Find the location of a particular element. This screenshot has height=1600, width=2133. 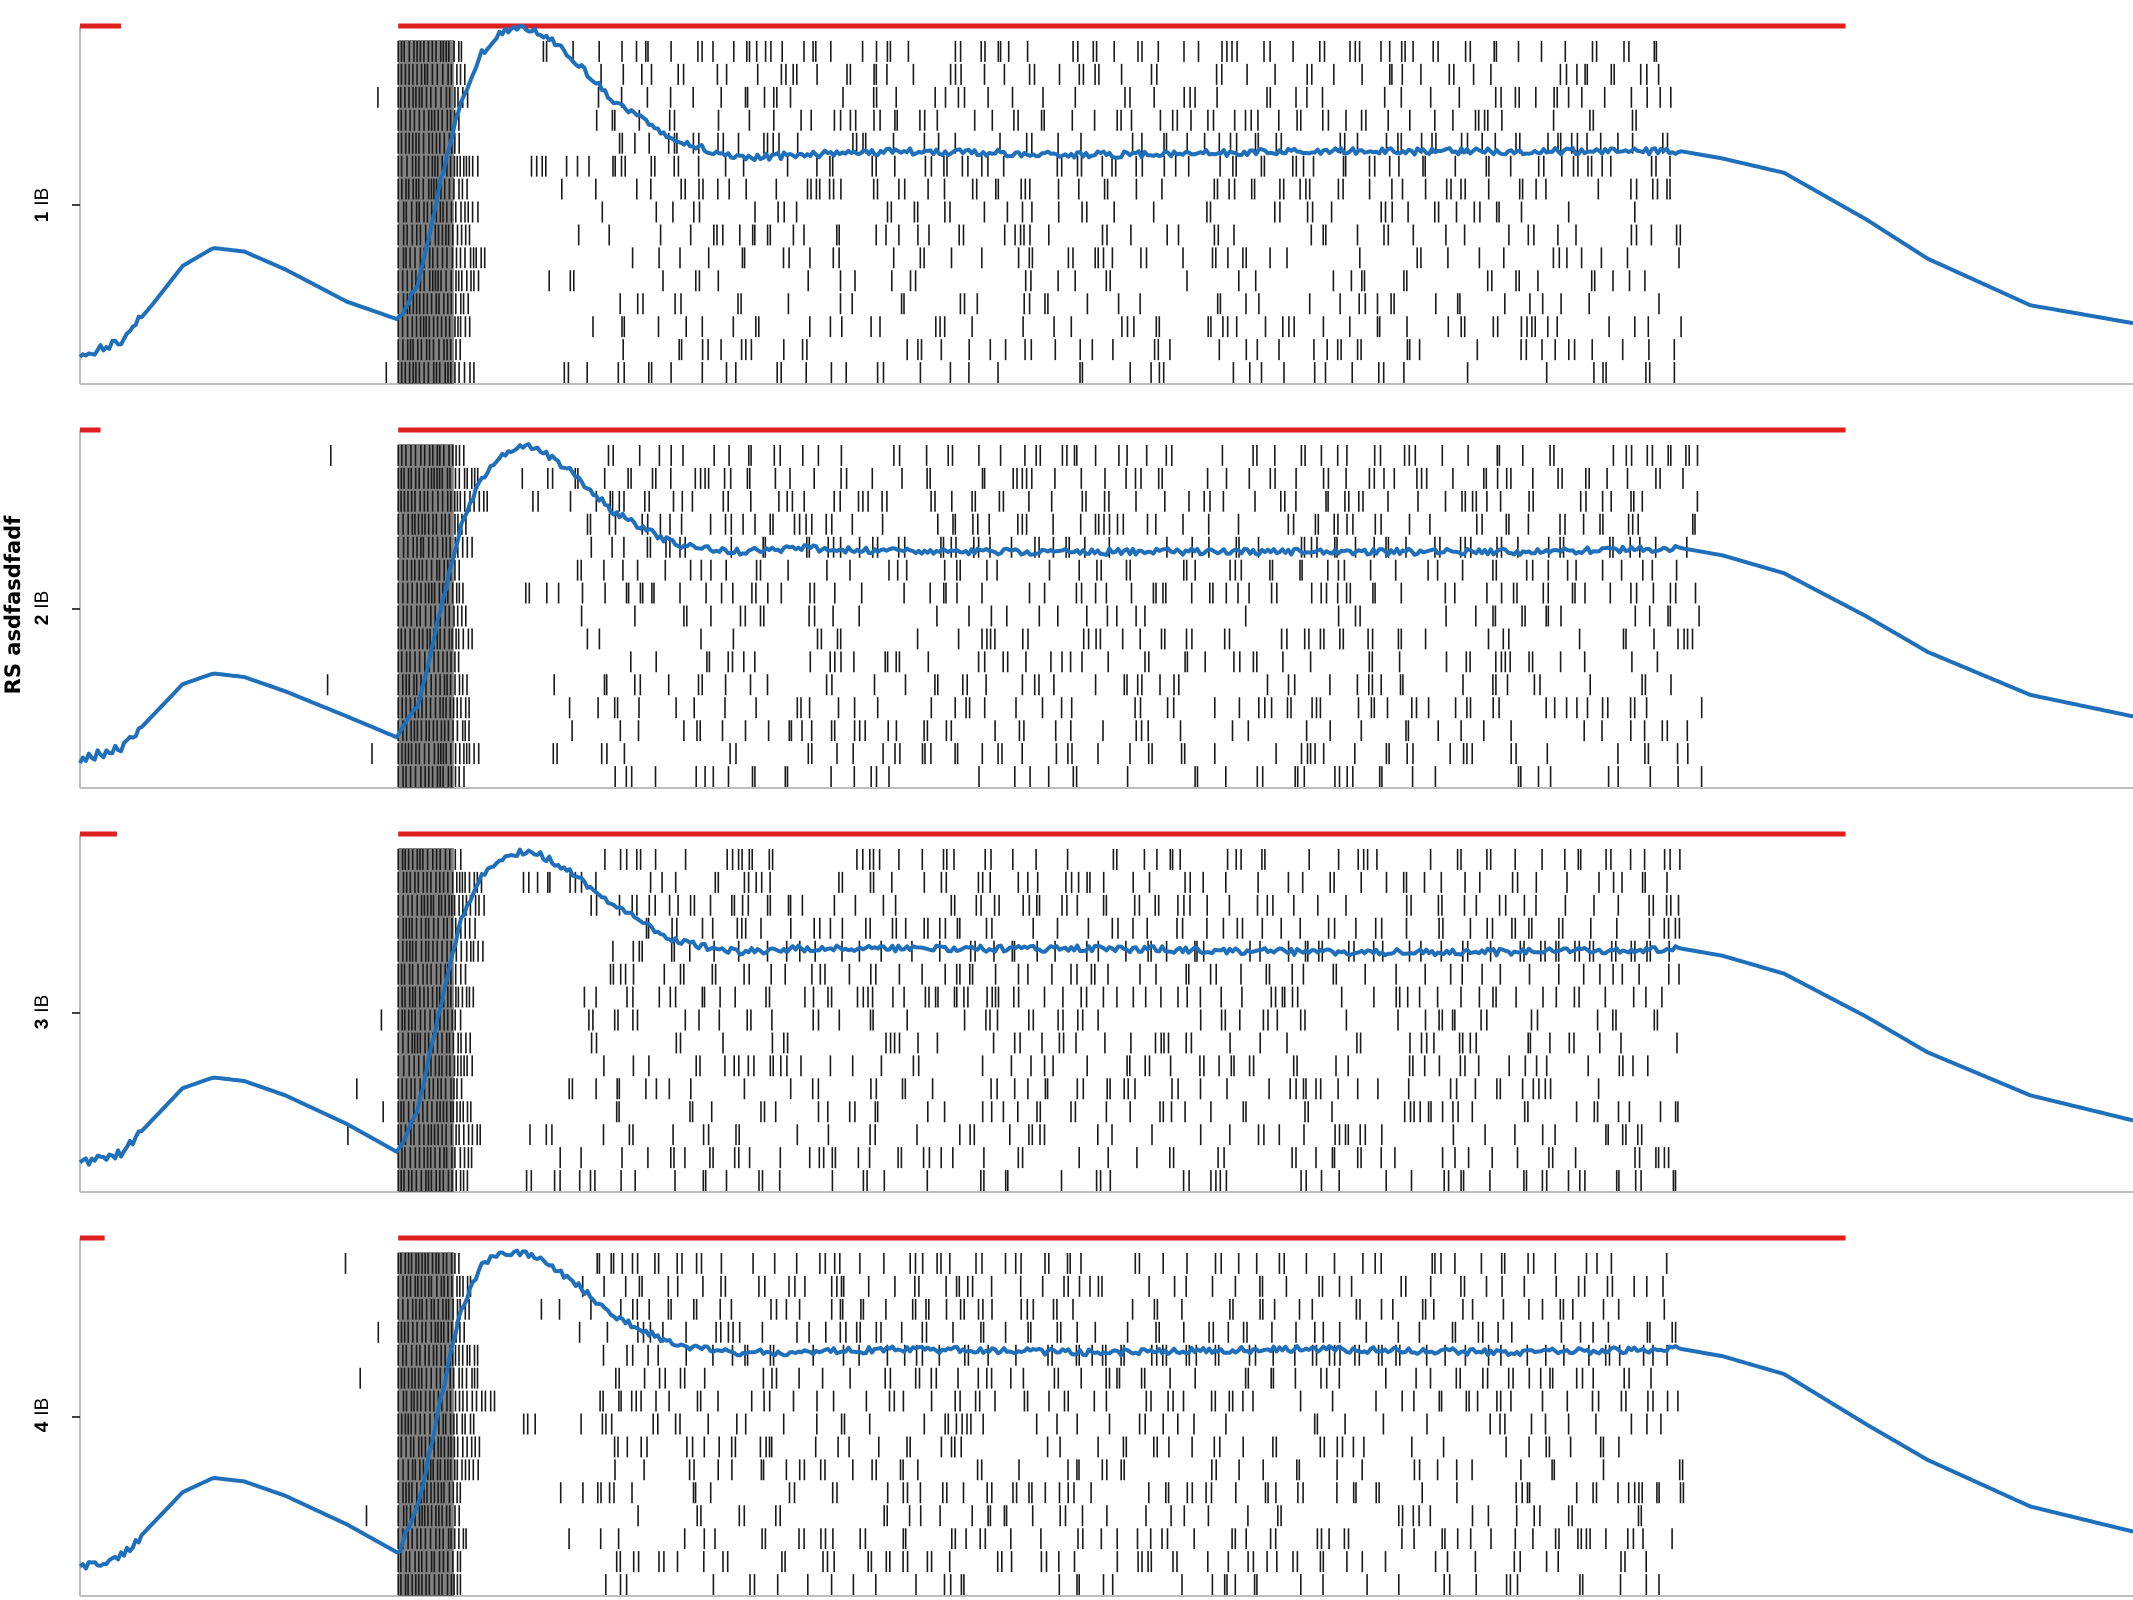

panel-4-label: 4IB is located at coordinates (42, 1415).